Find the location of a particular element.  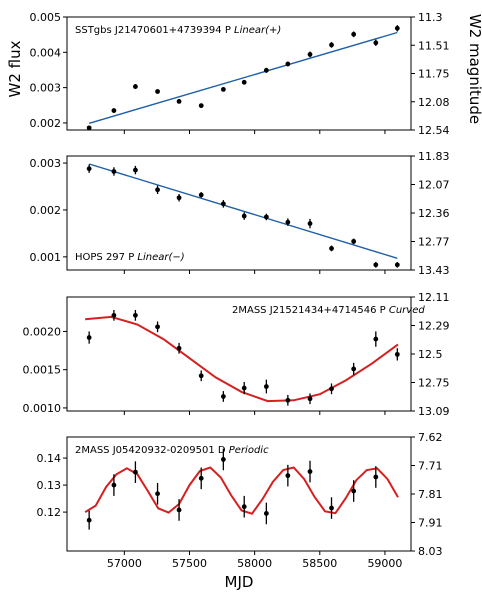

panel-label-model: Linear(+) is located at coordinates (257, 30).